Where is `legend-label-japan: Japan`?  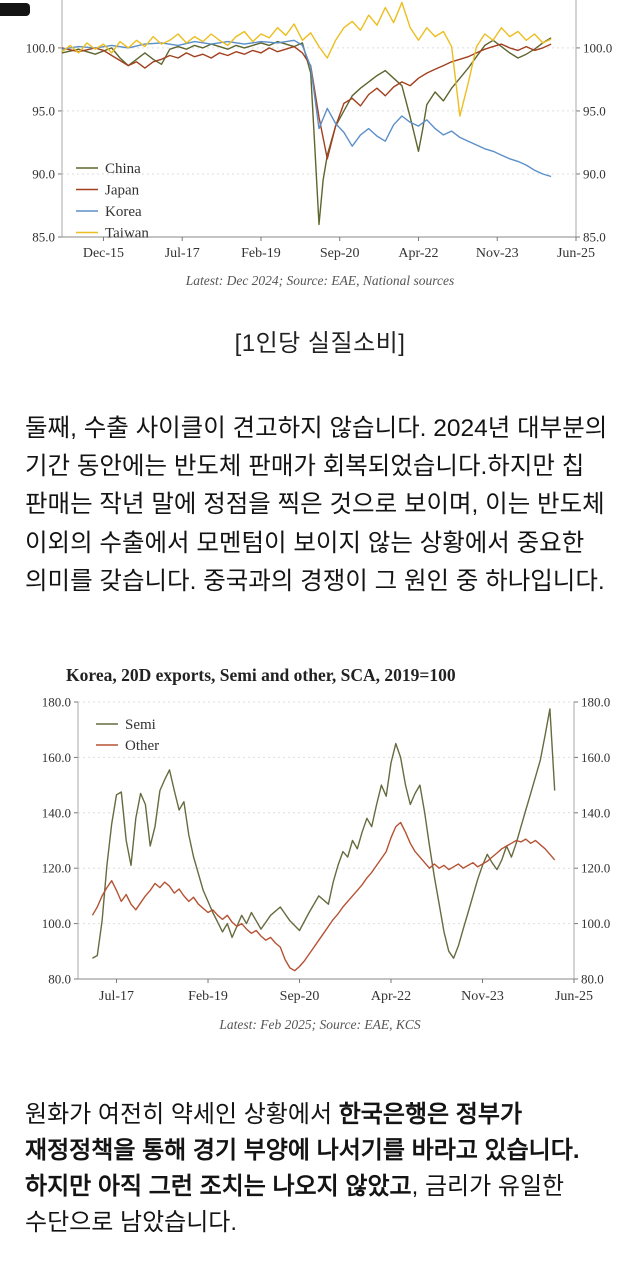 legend-label-japan: Japan is located at coordinates (122, 191).